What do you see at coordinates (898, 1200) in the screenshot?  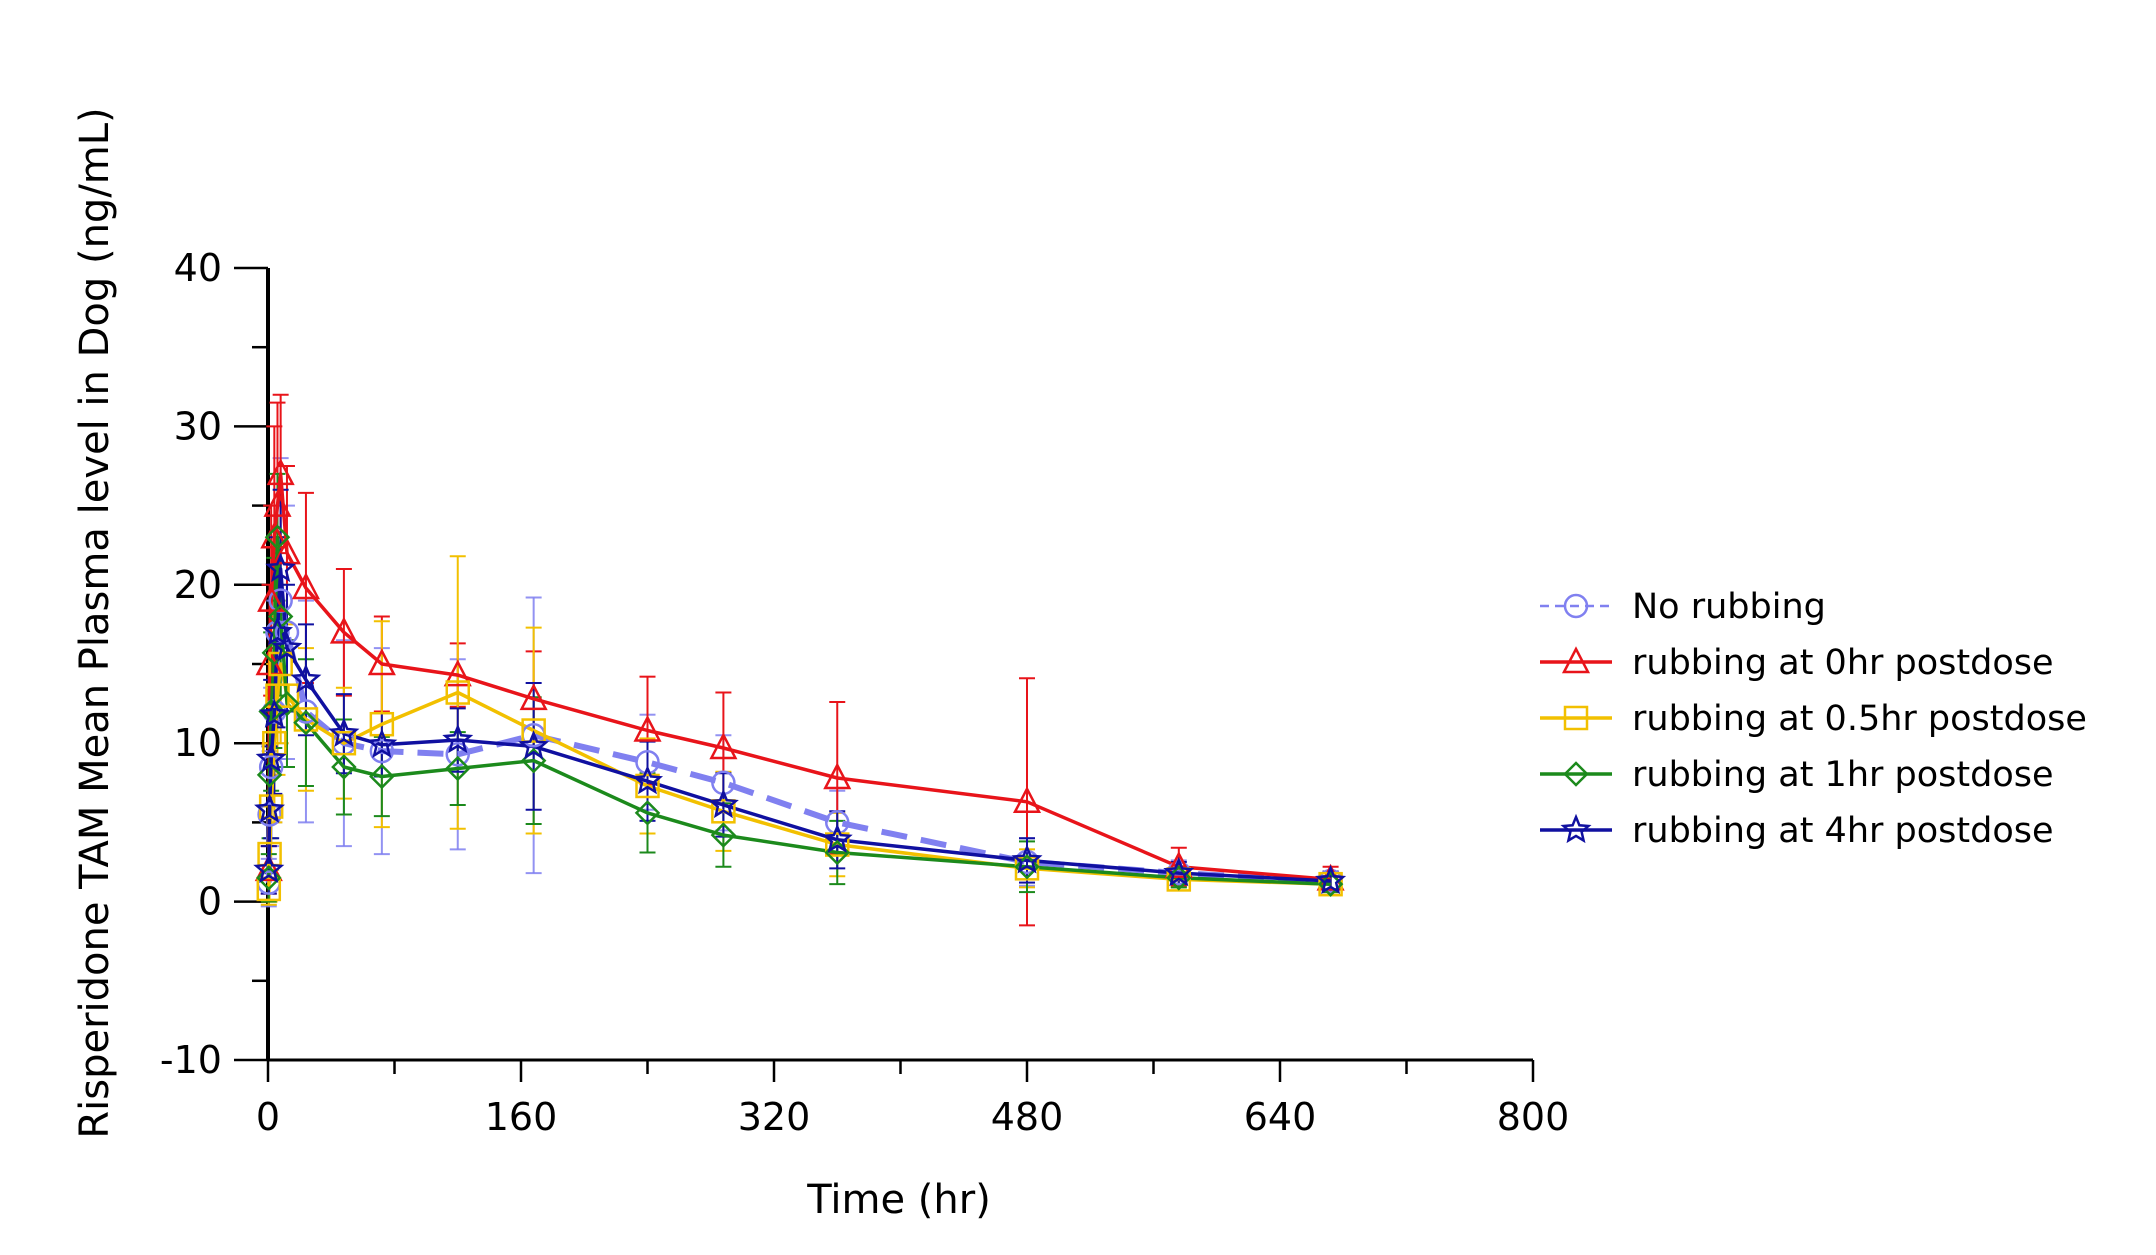 I see `x-axis-title: Time (hr)` at bounding box center [898, 1200].